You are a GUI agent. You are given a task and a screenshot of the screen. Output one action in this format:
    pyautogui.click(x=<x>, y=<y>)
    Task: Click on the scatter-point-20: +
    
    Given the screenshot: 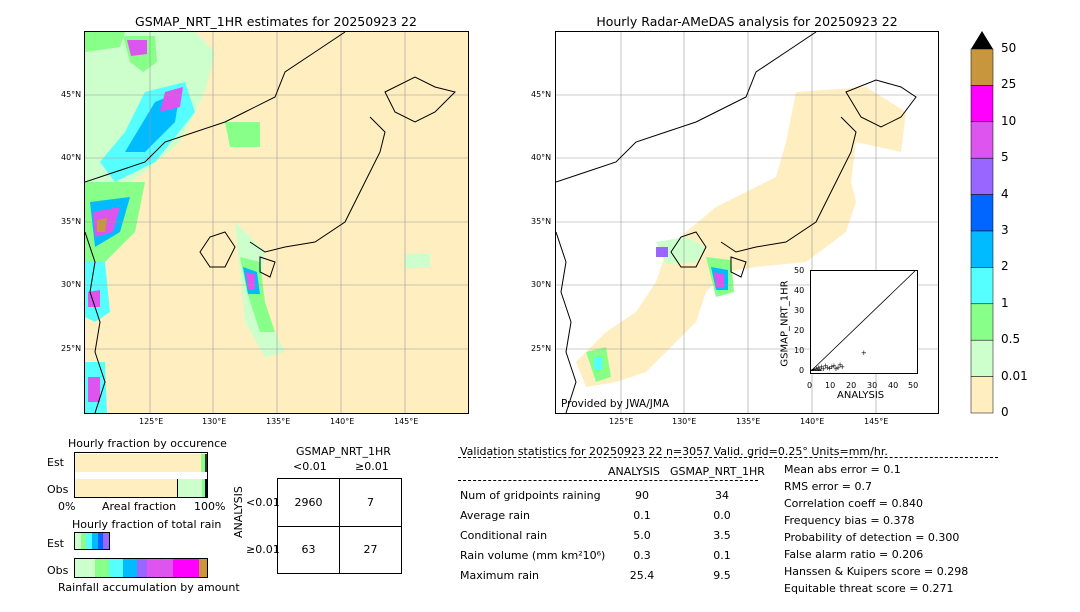 What is the action you would take?
    pyautogui.click(x=812, y=369)
    